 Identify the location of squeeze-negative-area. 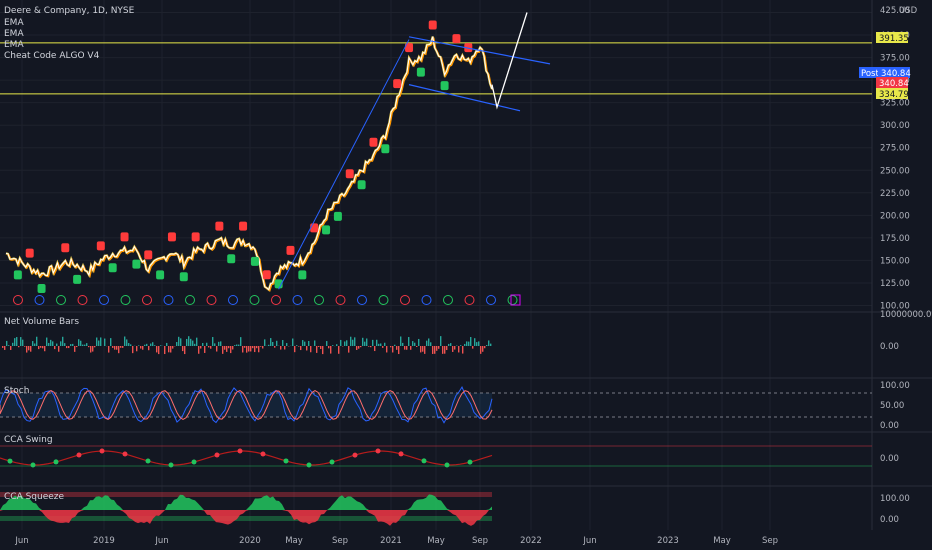
(246, 518).